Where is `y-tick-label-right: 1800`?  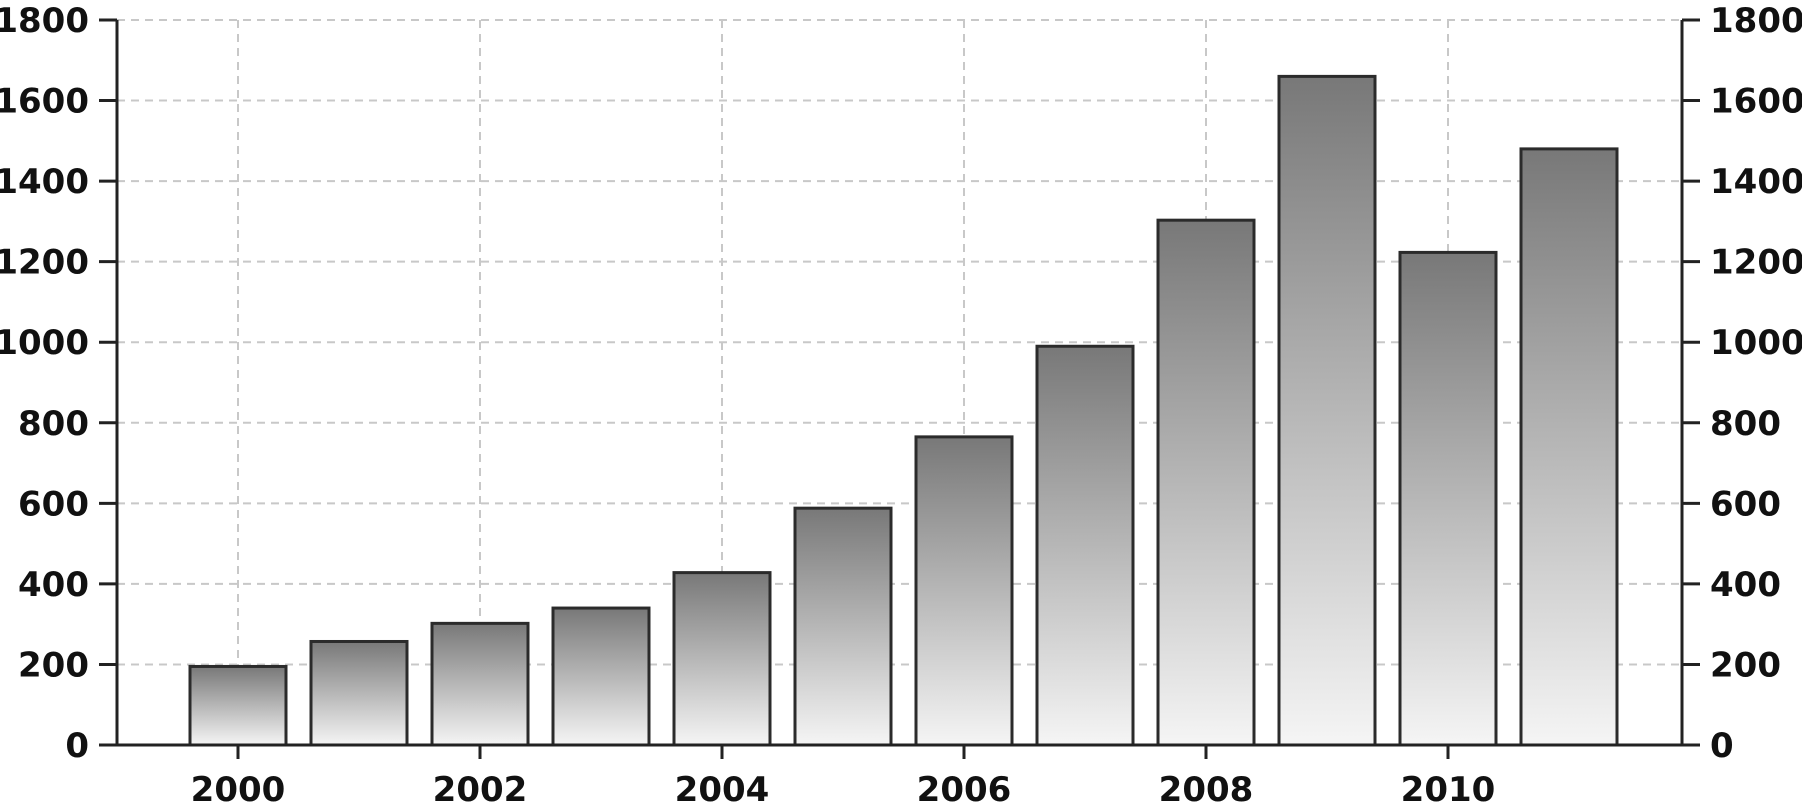 y-tick-label-right: 1800 is located at coordinates (1756, 21).